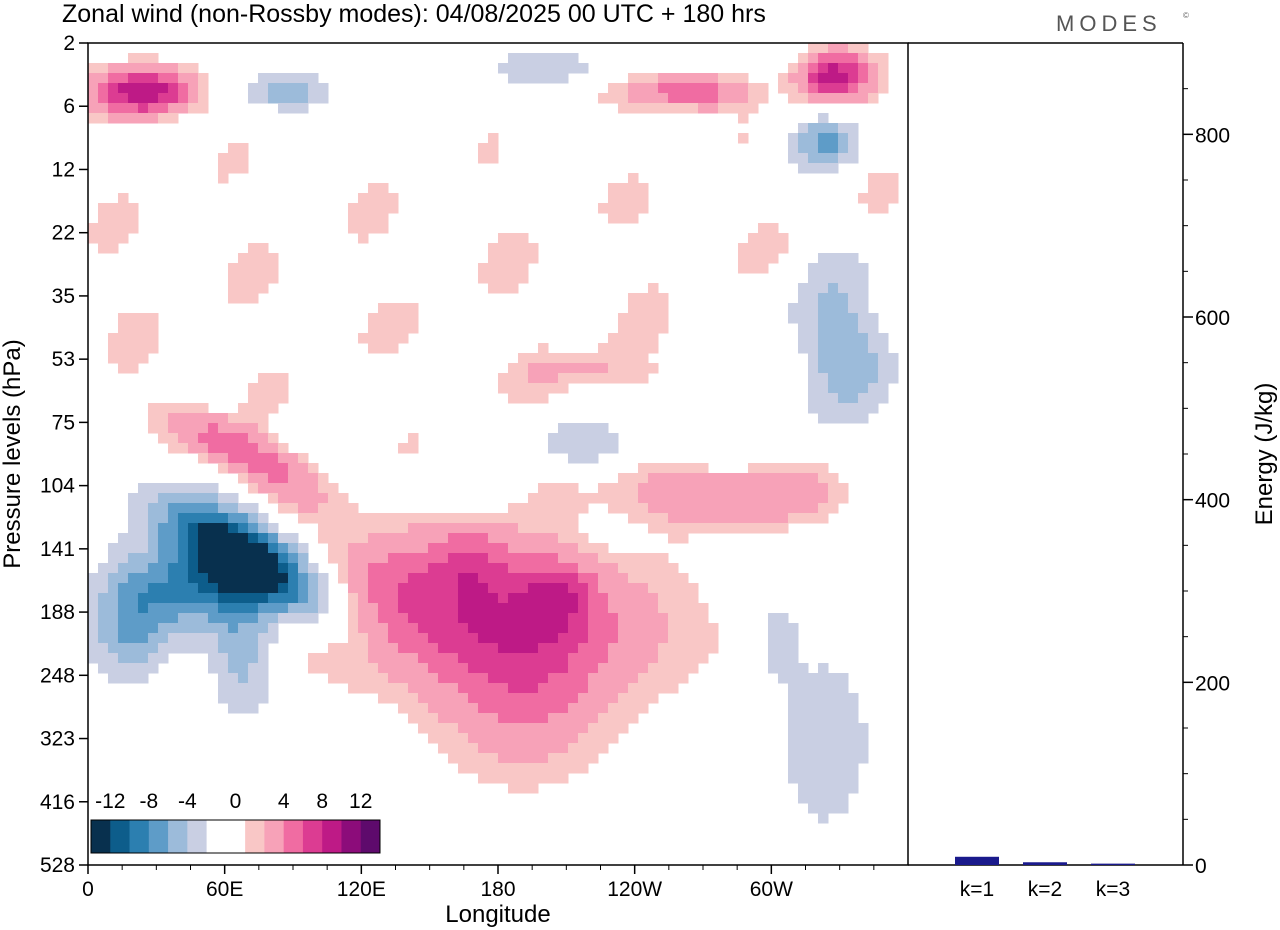 This screenshot has height=930, width=1280. What do you see at coordinates (1212, 501) in the screenshot?
I see `energy-tick-label: 400` at bounding box center [1212, 501].